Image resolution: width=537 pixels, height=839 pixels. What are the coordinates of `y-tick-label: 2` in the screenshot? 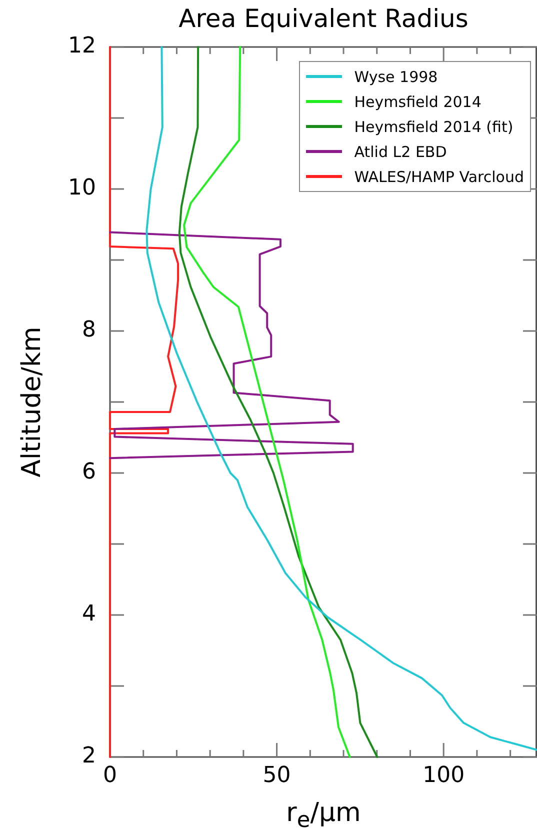 It's located at (89, 756).